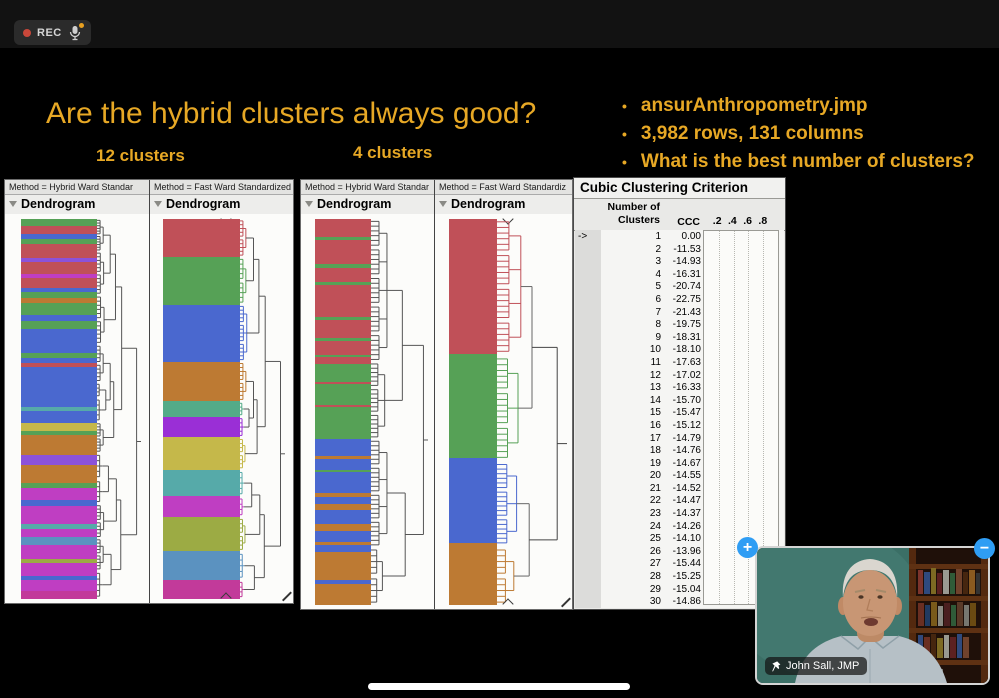  I want to click on cell-ccc-value: -14.86, so click(686, 602).